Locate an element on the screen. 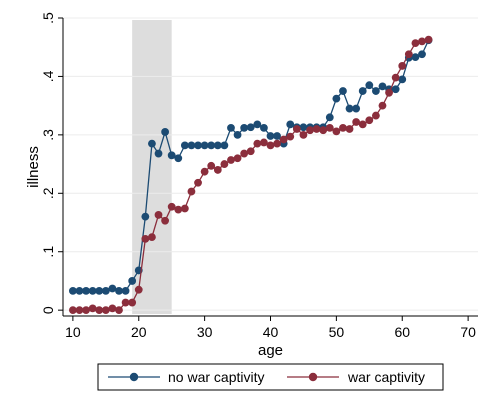 The width and height of the screenshot is (502, 419). x-tick-label-5: 60 is located at coordinates (402, 332).